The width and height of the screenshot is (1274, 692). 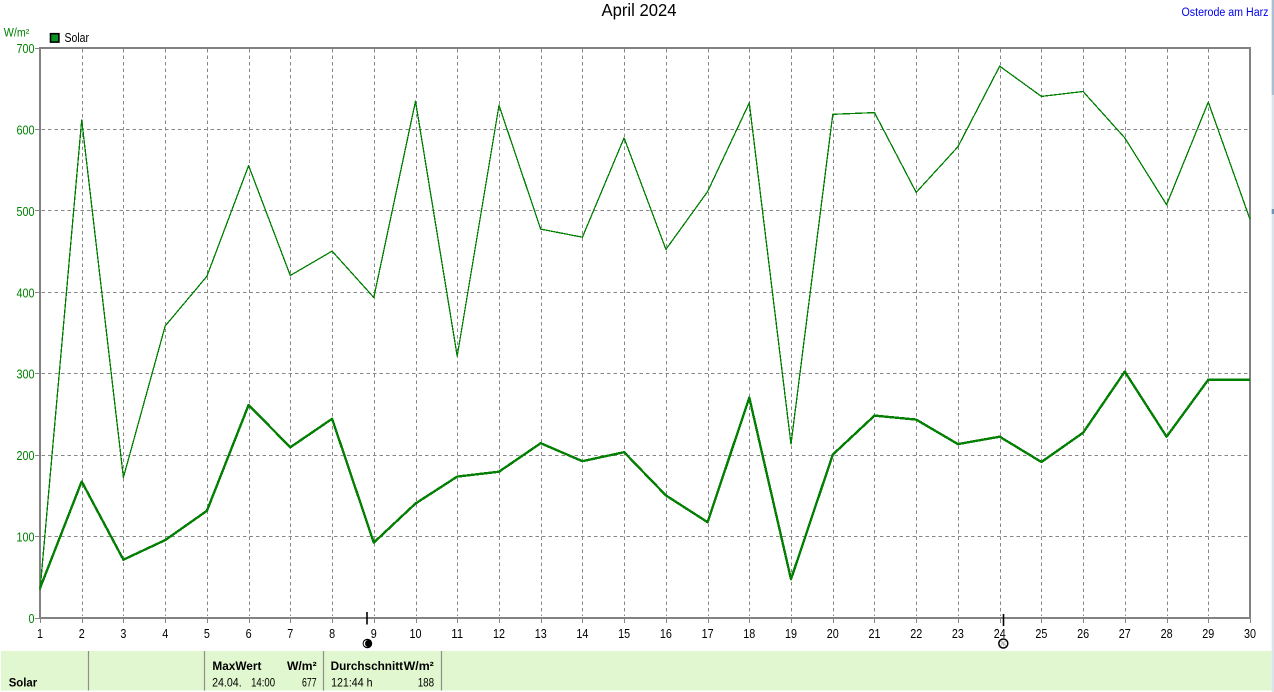 I want to click on svg-text: 4, so click(x=165, y=634).